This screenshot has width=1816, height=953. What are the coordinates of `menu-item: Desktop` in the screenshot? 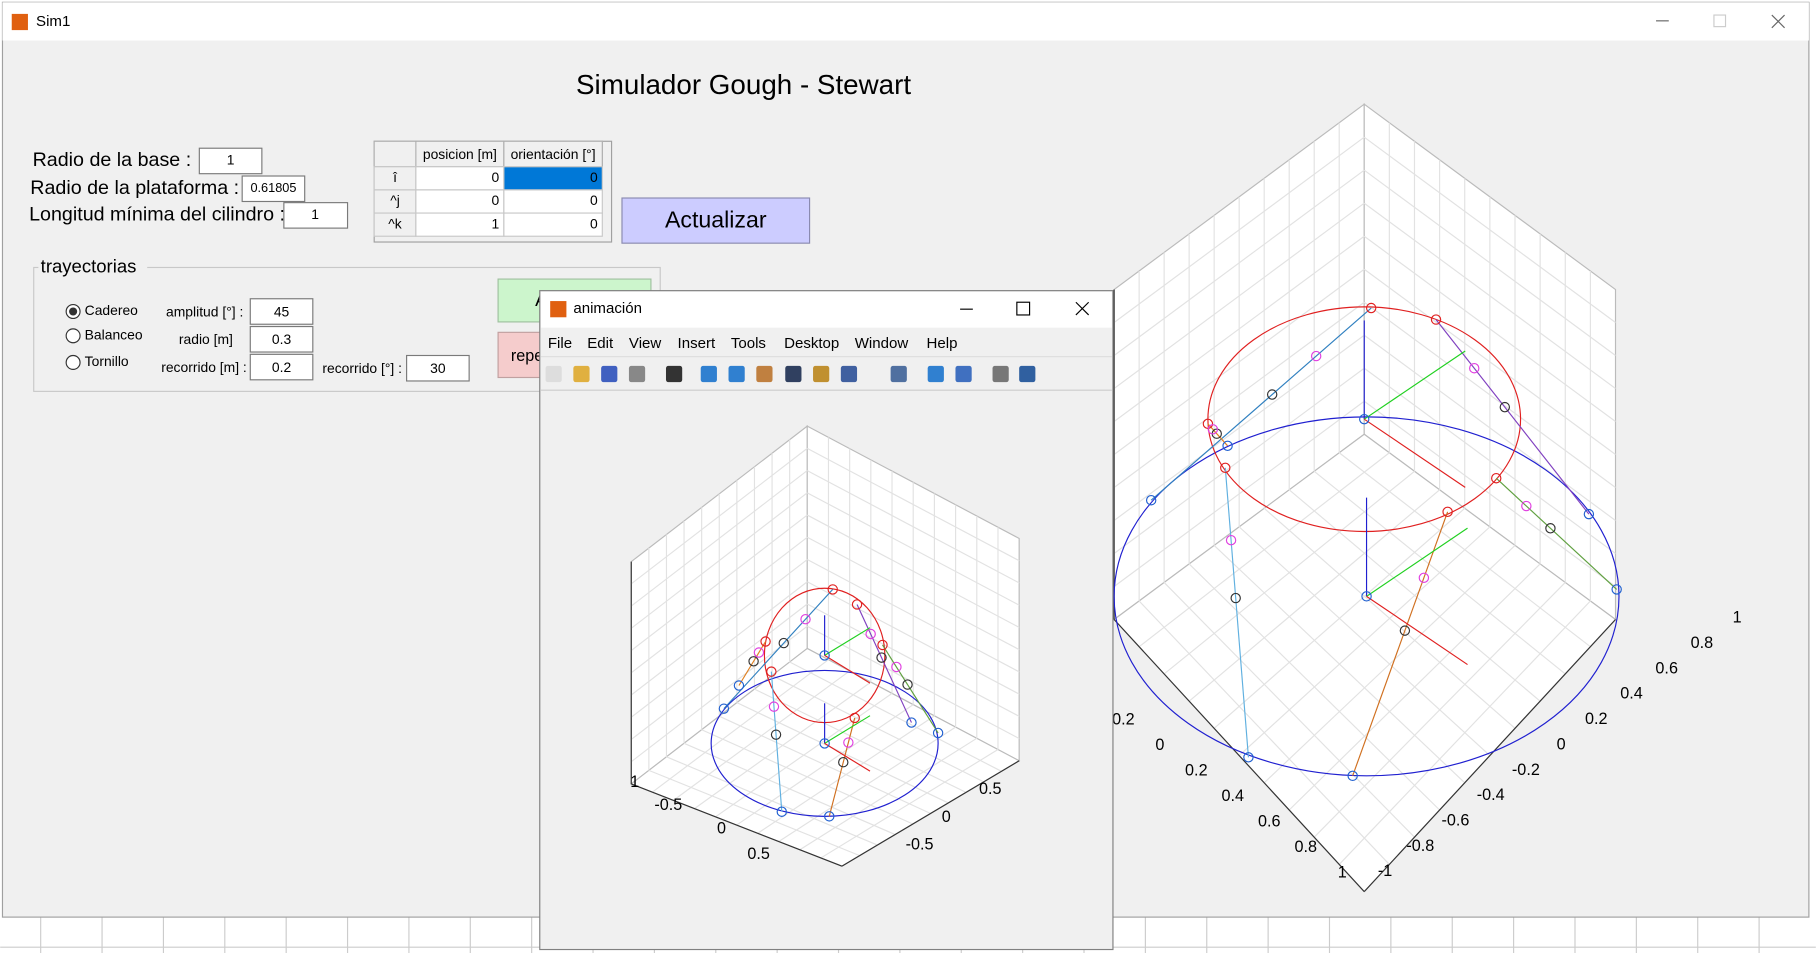 It's located at (811, 343).